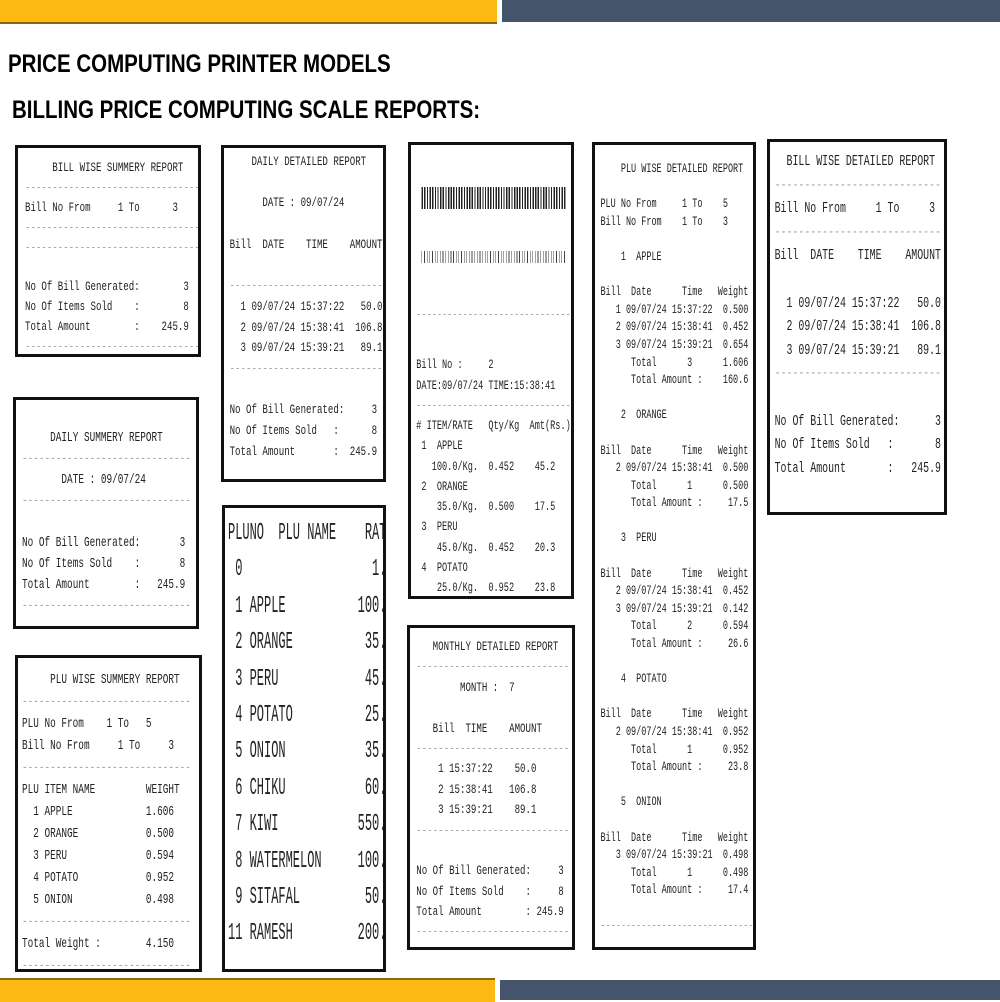 This screenshot has width=1000, height=1002. I want to click on receipt-line: Total 1 0.498, so click(674, 872).